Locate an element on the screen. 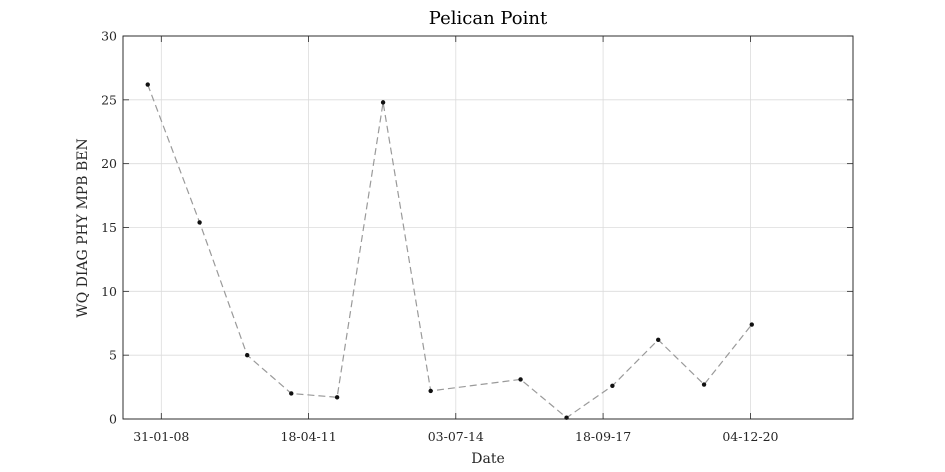 The height and width of the screenshot is (472, 945). y-tick-label: 0 is located at coordinates (113, 419).